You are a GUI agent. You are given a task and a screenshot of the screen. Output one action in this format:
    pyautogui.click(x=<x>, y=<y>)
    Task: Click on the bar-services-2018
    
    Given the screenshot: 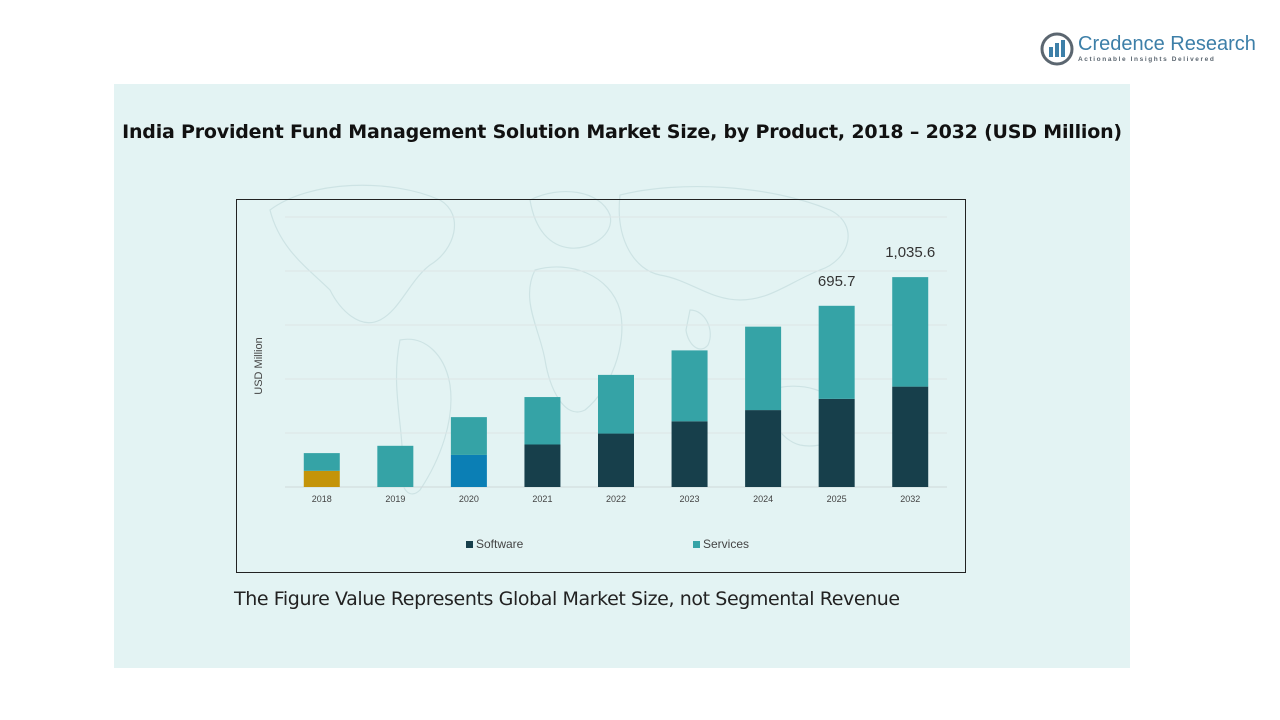 What is the action you would take?
    pyautogui.click(x=321, y=462)
    